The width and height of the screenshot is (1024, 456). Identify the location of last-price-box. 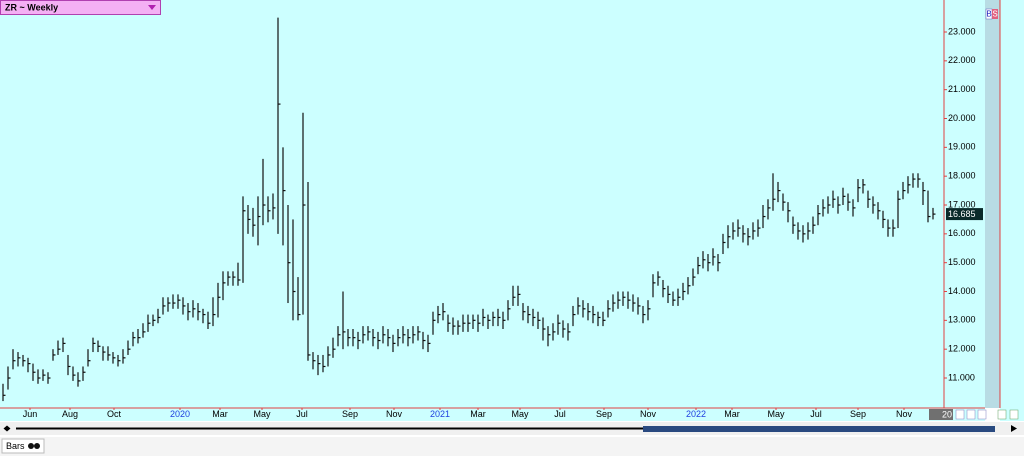
(964, 214).